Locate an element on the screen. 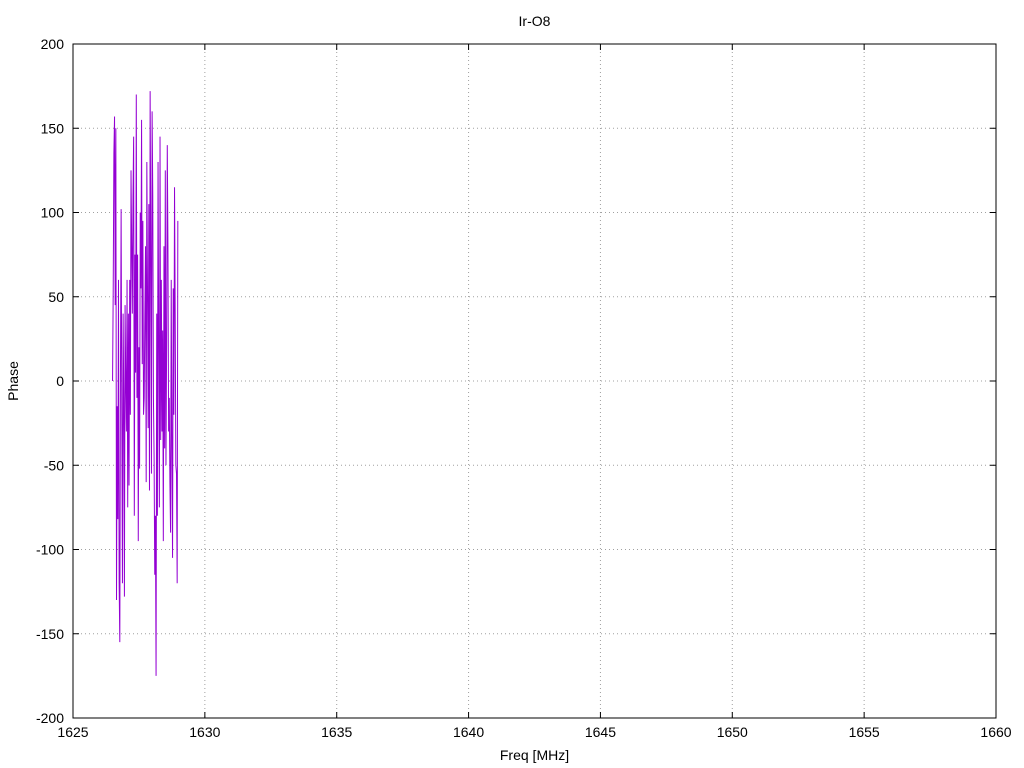  x-tick-label: 1635 is located at coordinates (336, 732).